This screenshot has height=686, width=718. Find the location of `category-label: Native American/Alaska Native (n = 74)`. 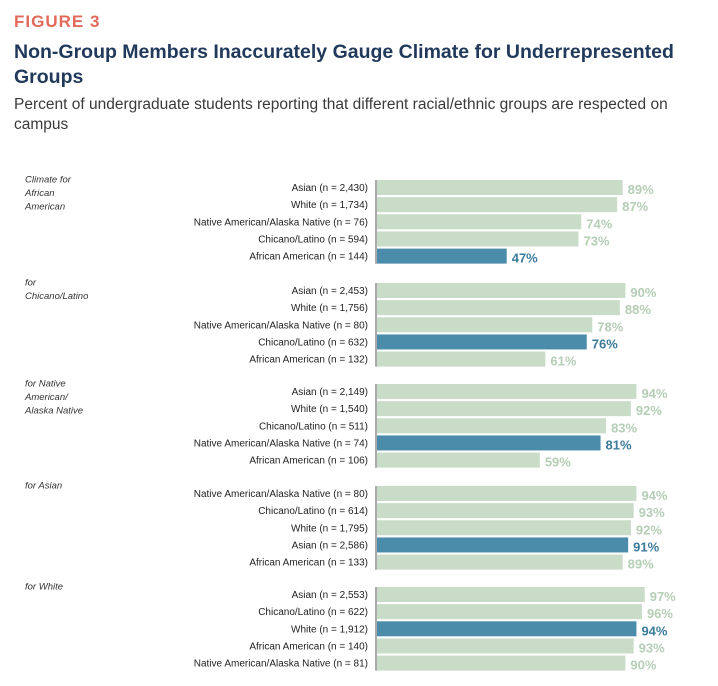

category-label: Native American/Alaska Native (n = 74) is located at coordinates (281, 443).